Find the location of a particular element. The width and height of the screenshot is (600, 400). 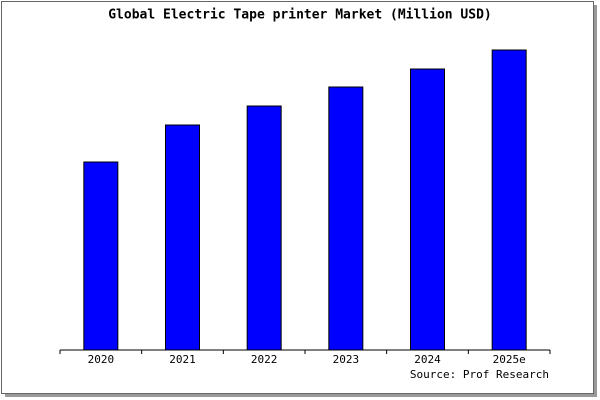

x-tick-label: 2023 is located at coordinates (346, 359).